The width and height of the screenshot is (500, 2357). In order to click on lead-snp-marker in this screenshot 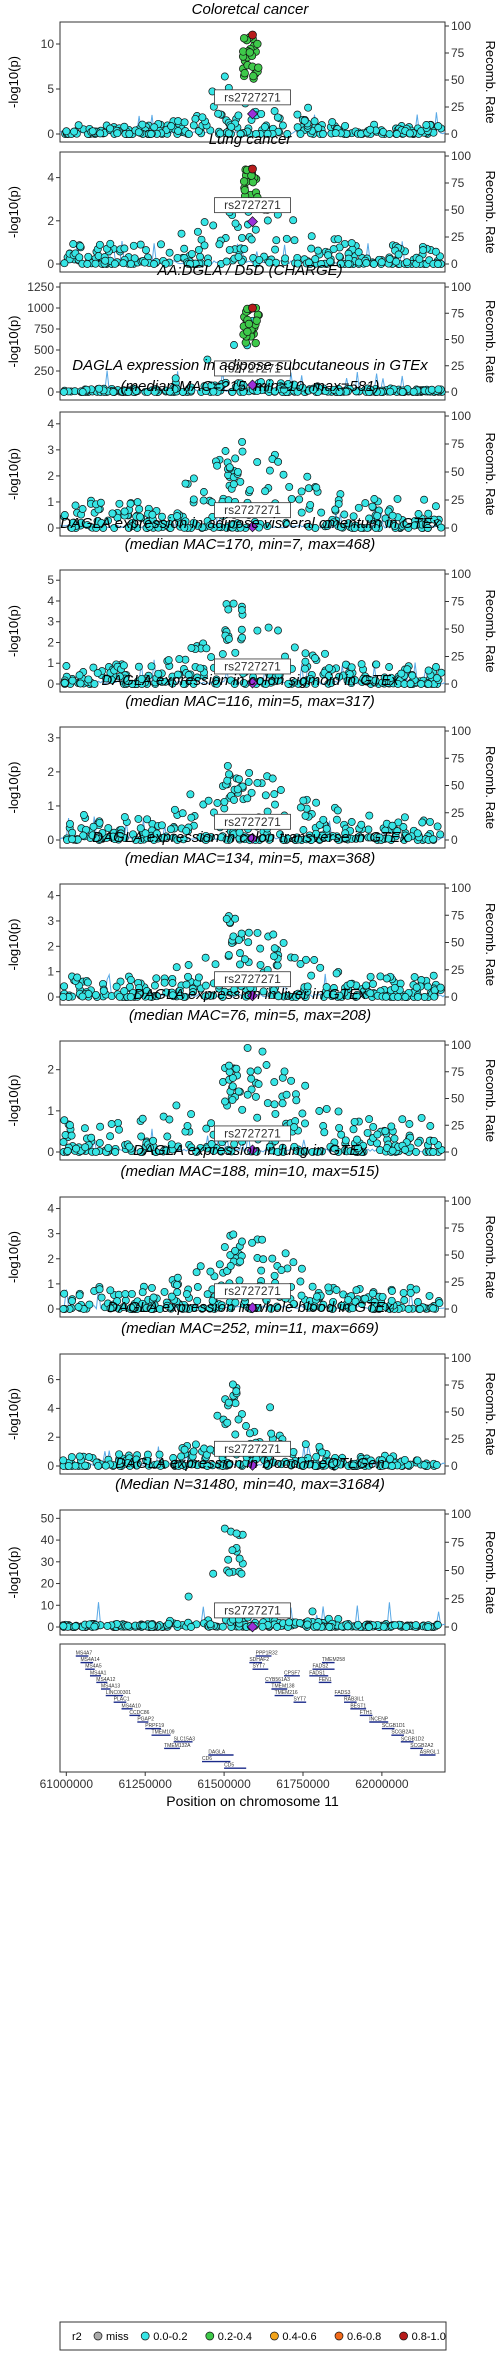, I will do `click(252, 385)`.